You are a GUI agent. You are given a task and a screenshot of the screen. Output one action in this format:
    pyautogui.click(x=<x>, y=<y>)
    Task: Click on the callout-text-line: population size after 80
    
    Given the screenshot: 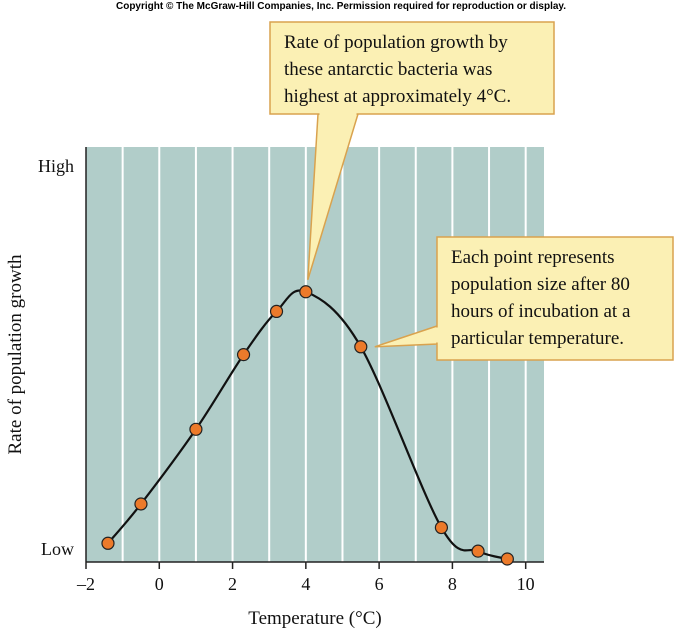 What is the action you would take?
    pyautogui.click(x=540, y=284)
    